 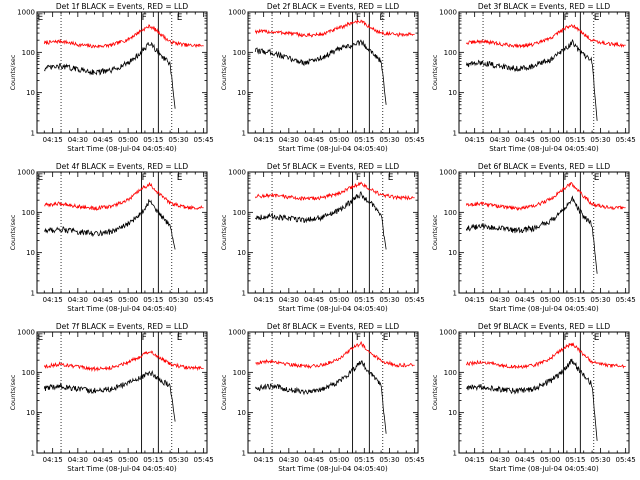 I want to click on panel-title: Det 3f BLACK = Events, RED = LLD, so click(x=544, y=6).